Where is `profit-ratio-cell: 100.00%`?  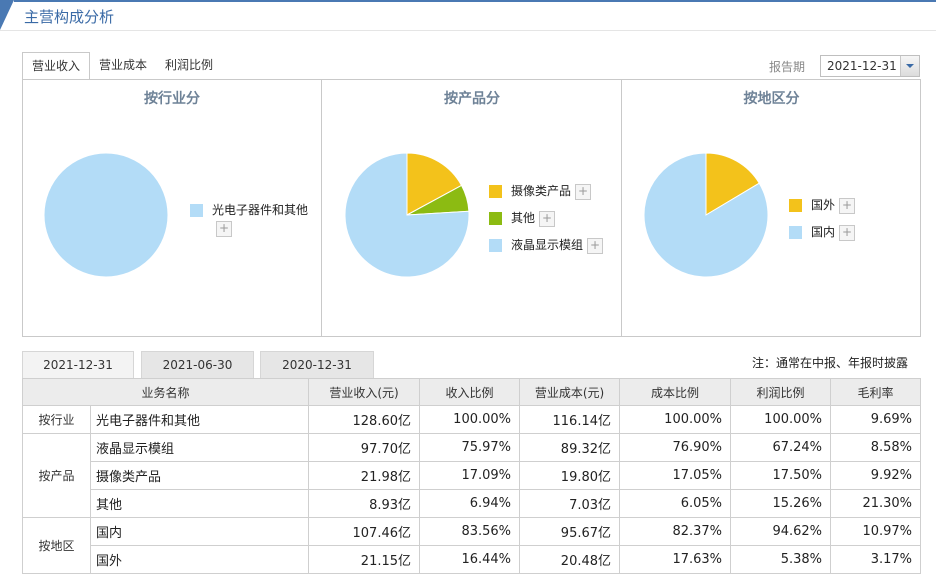 profit-ratio-cell: 100.00% is located at coordinates (781, 419).